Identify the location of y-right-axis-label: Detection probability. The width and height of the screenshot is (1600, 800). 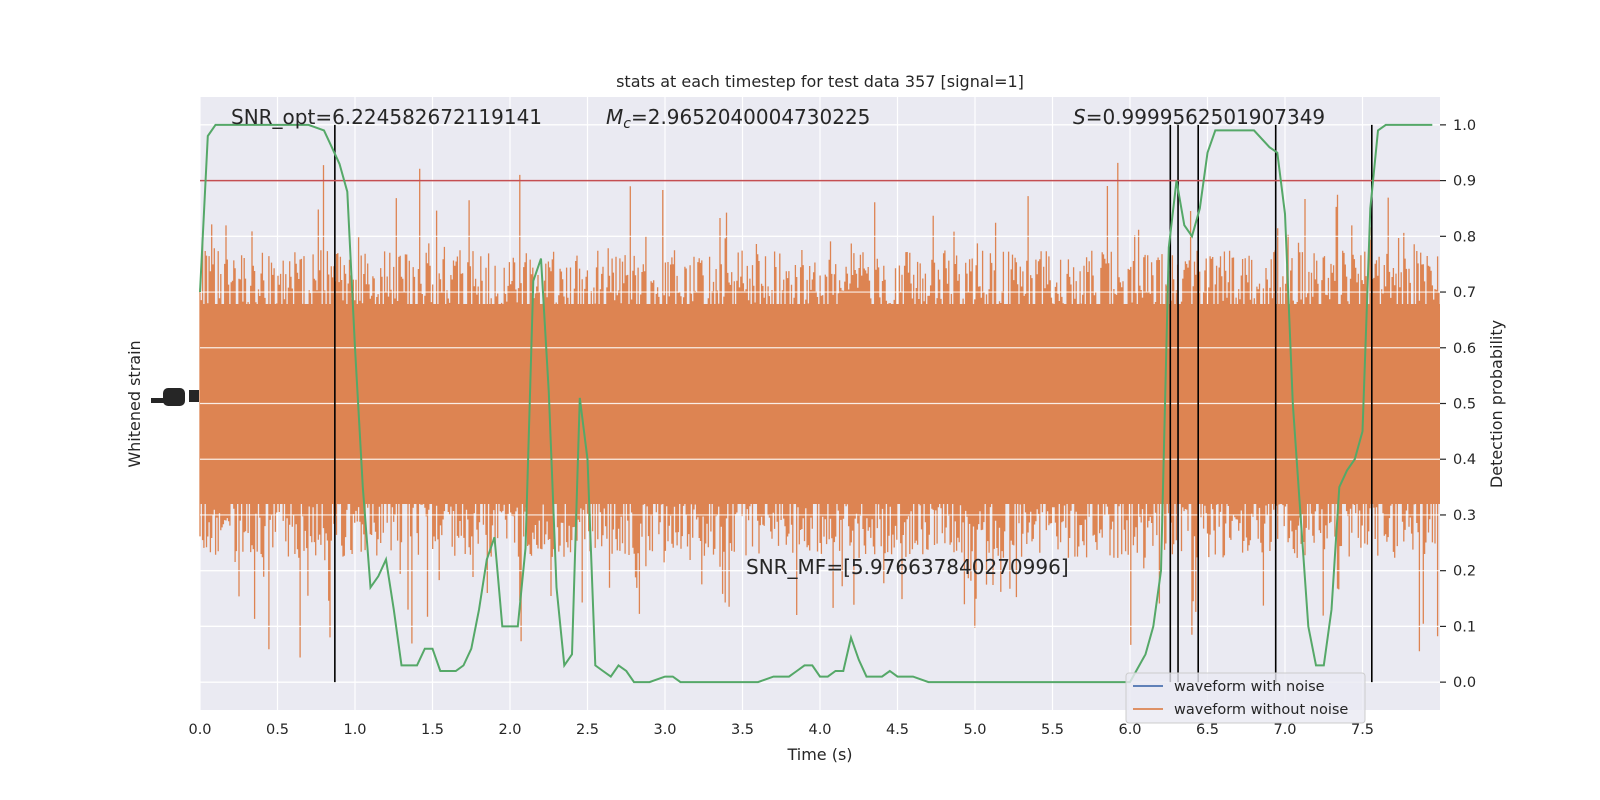
(1496, 404).